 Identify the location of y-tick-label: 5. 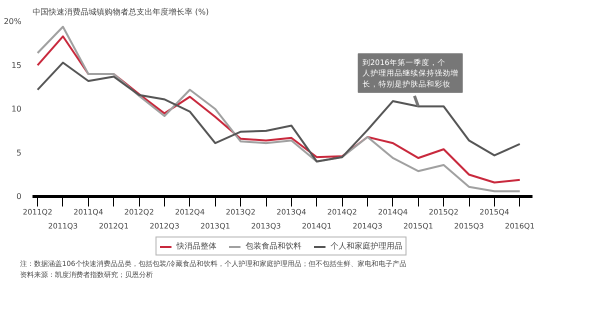
(19, 153).